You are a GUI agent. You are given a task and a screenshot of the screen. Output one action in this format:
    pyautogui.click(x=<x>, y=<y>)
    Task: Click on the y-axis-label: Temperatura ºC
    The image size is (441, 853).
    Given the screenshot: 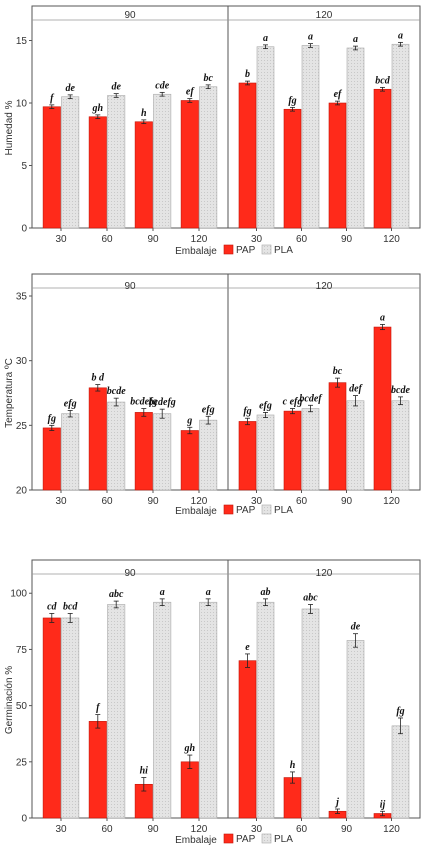 What is the action you would take?
    pyautogui.click(x=9, y=393)
    